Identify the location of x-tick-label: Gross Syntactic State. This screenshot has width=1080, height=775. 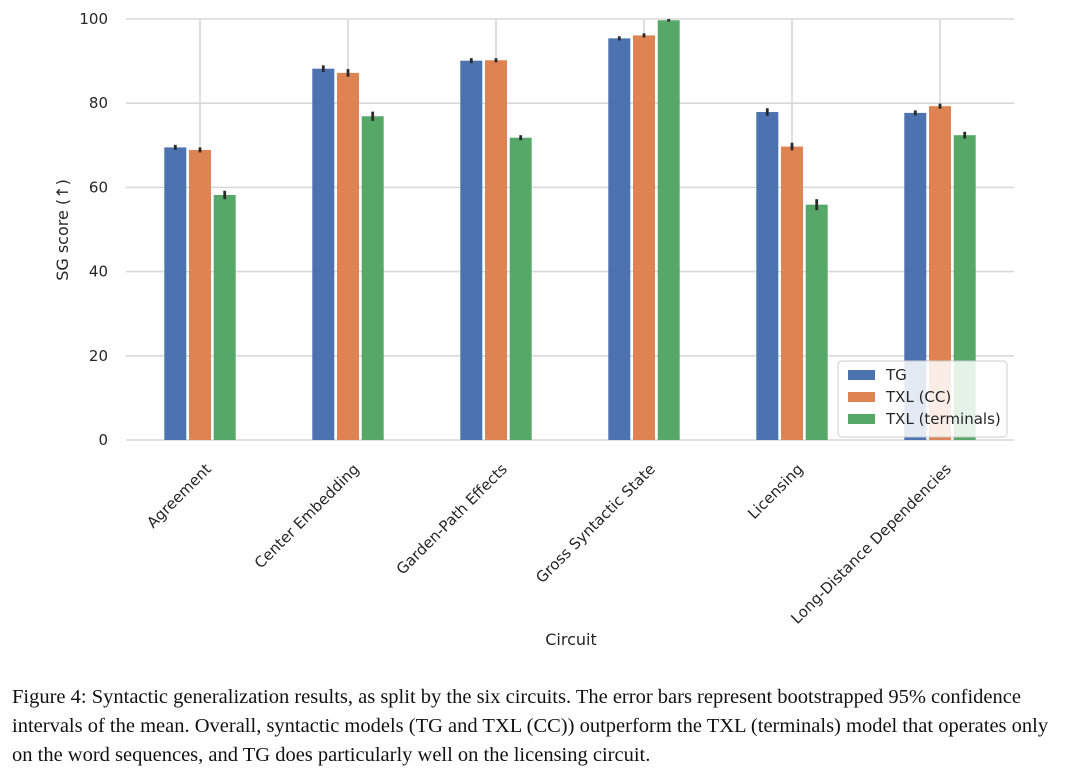
(595, 523).